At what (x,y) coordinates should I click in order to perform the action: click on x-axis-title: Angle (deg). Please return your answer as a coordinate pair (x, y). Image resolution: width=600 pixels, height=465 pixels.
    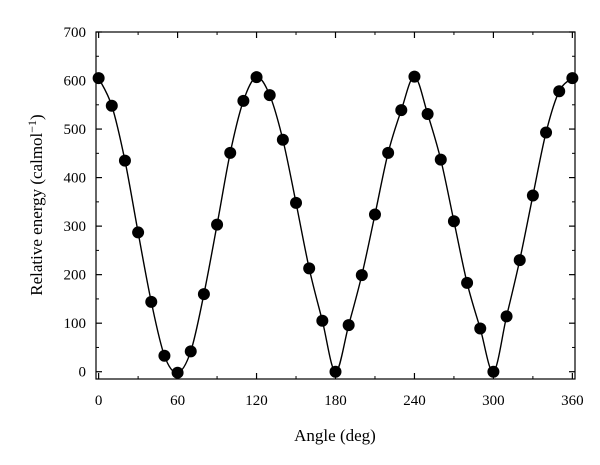
    Looking at the image, I should click on (335, 435).